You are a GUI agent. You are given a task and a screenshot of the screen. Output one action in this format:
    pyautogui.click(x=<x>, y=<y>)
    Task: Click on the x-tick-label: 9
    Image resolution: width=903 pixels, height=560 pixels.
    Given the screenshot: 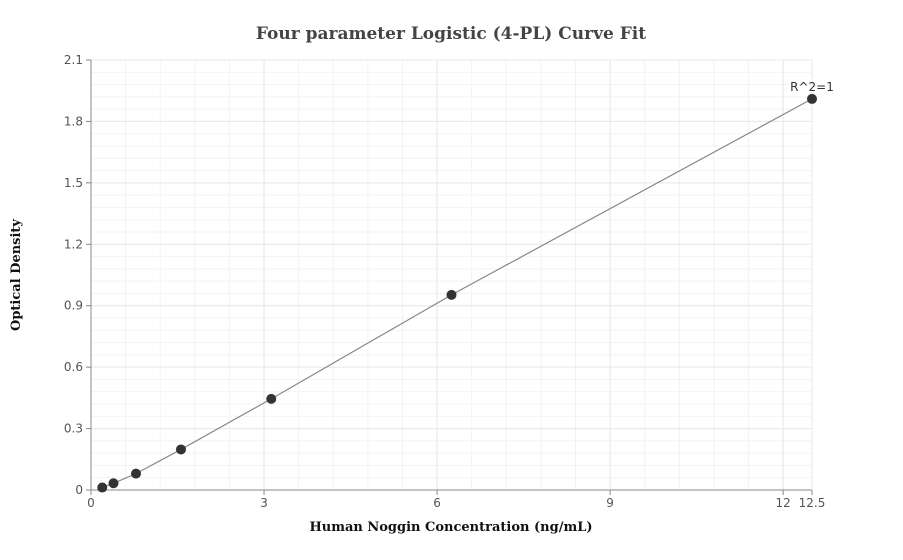 What is the action you would take?
    pyautogui.click(x=610, y=503)
    